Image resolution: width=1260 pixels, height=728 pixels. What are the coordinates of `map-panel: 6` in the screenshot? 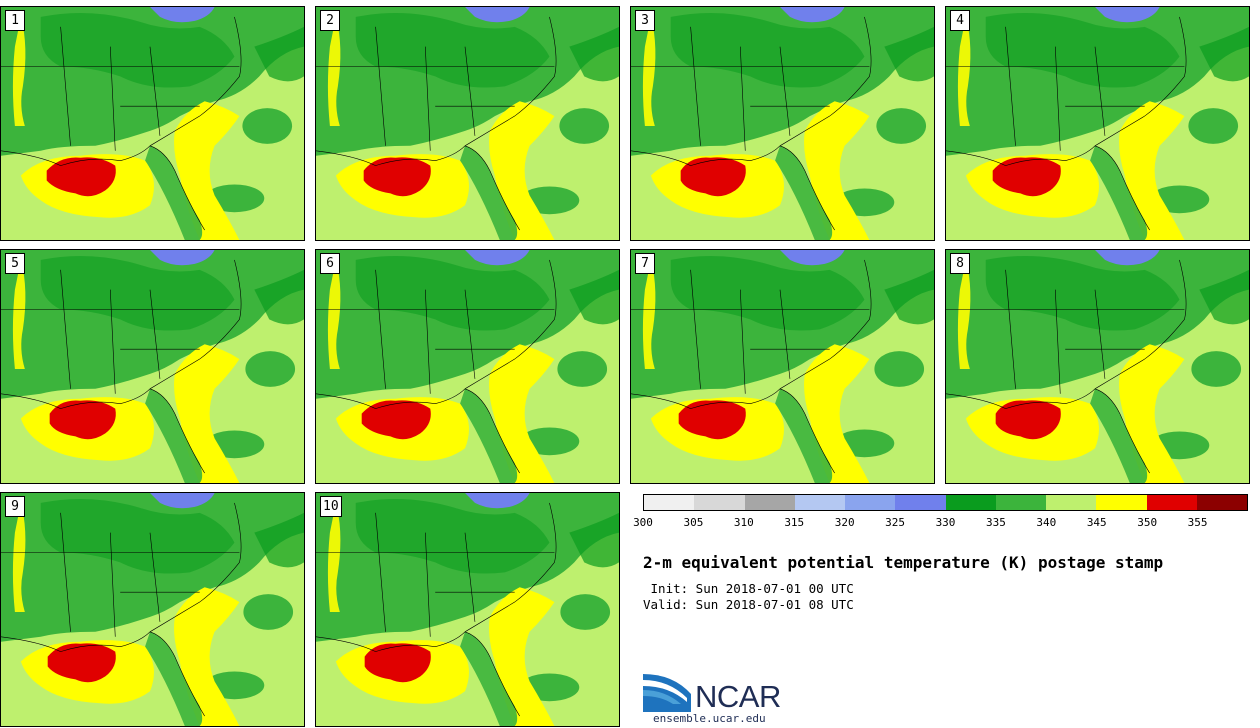 It's located at (467, 366).